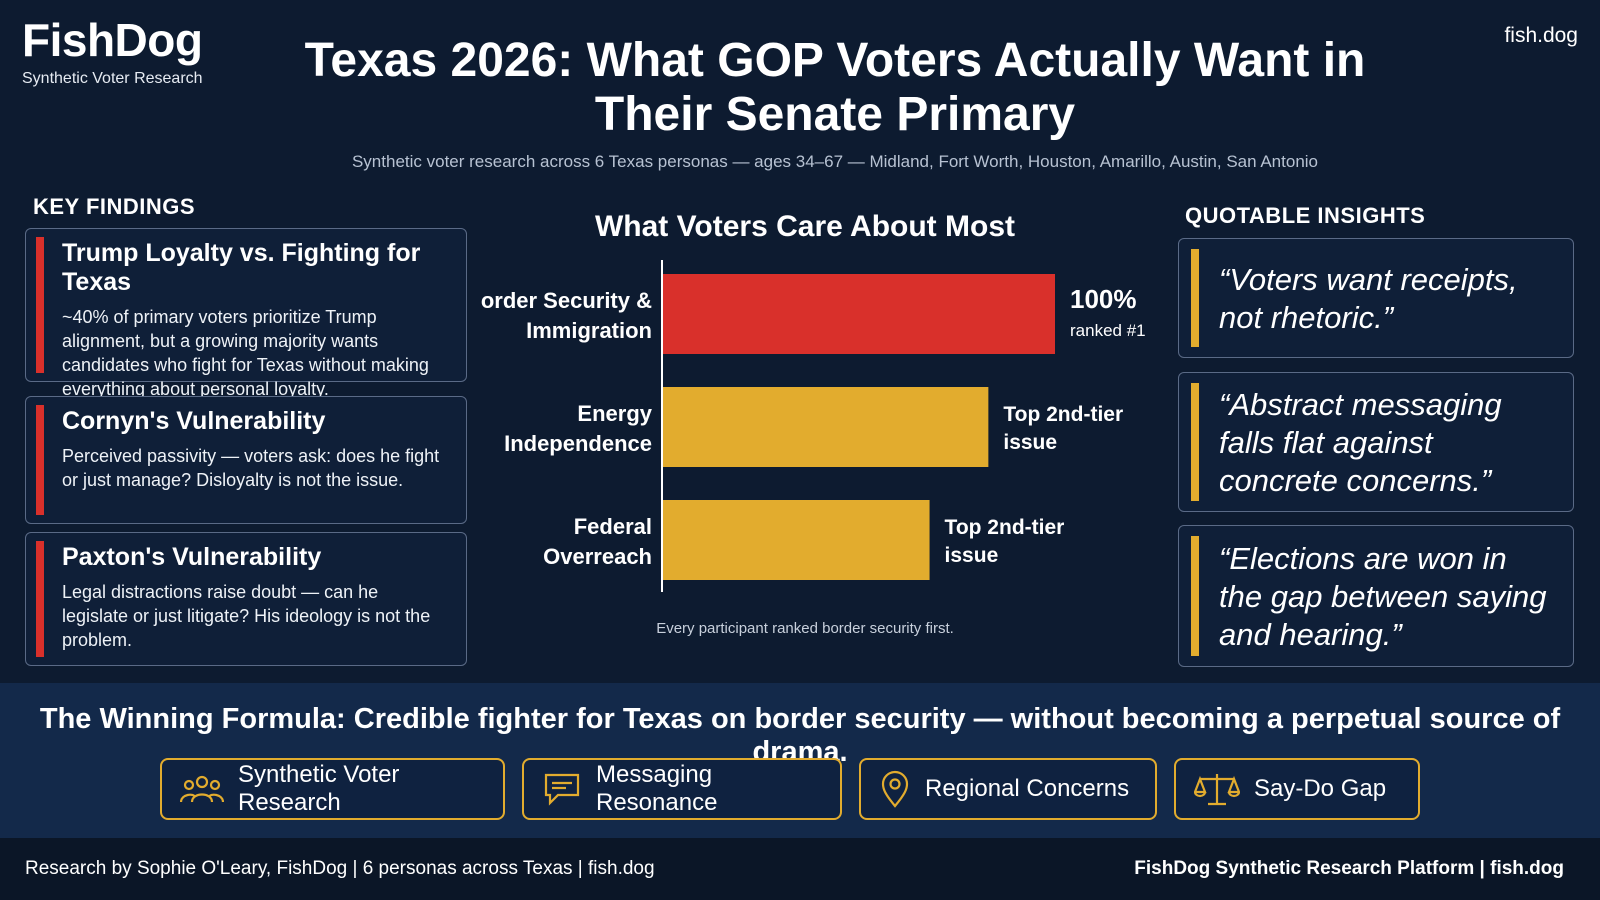 The height and width of the screenshot is (900, 1600). Describe the element at coordinates (1305, 215) in the screenshot. I see `quotable-insights-heading: QUOTABLE INSIGHTS` at that location.